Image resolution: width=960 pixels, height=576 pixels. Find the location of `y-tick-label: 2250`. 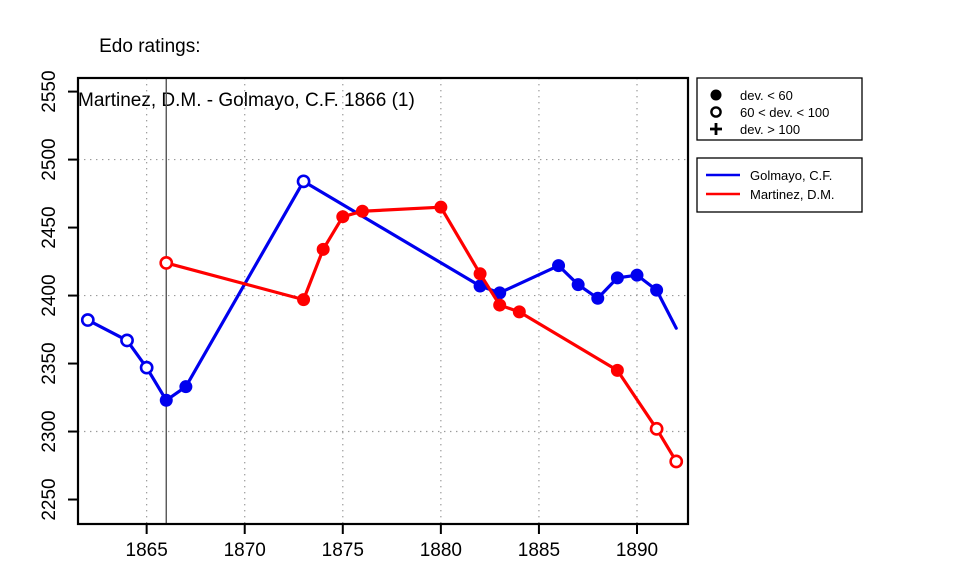

y-tick-label: 2250 is located at coordinates (49, 499).